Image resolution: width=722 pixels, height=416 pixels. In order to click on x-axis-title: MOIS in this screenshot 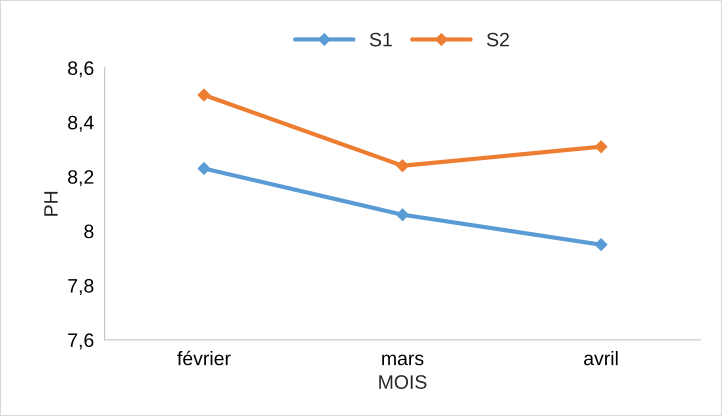, I will do `click(402, 382)`.